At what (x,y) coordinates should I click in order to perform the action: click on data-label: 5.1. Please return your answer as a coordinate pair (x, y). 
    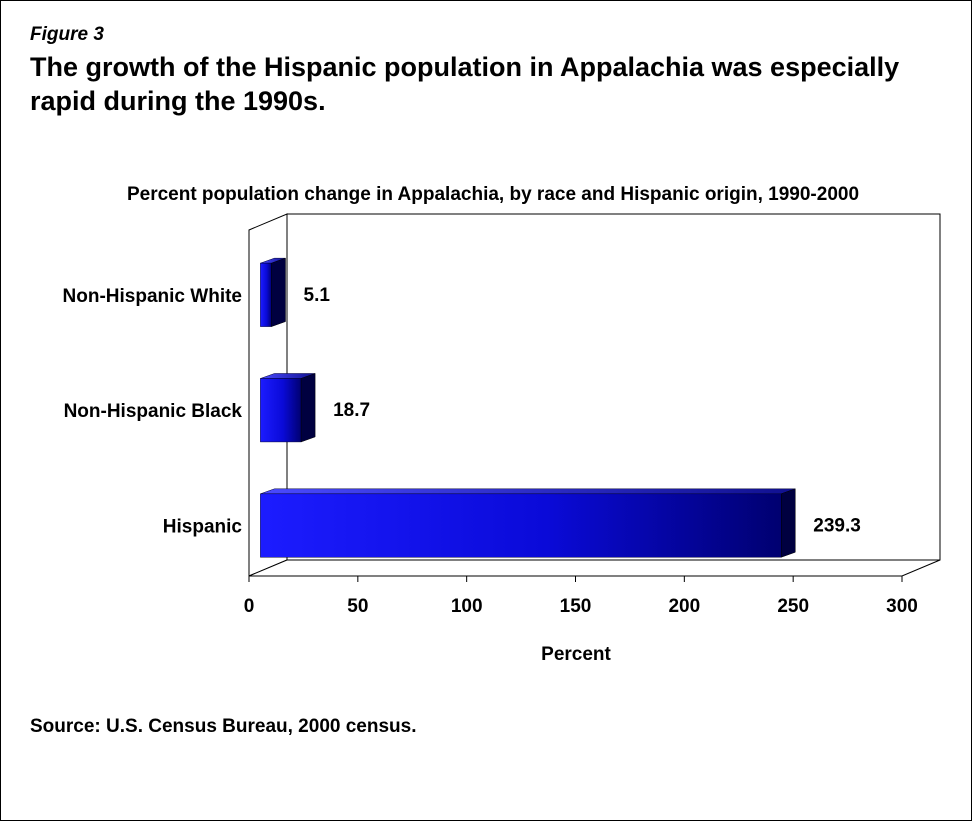
    Looking at the image, I should click on (317, 295).